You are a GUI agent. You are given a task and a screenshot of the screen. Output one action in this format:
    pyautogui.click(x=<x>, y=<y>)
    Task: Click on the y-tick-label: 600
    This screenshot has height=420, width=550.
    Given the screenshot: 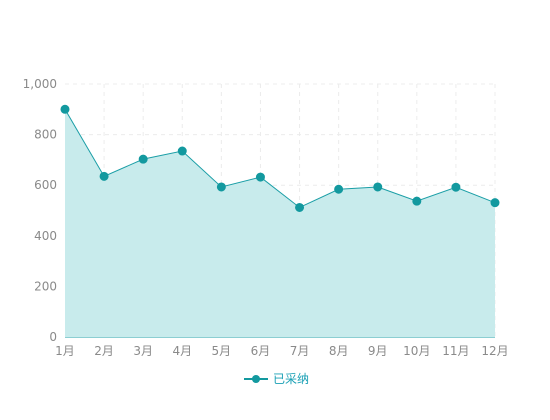 What is the action you would take?
    pyautogui.click(x=45, y=185)
    